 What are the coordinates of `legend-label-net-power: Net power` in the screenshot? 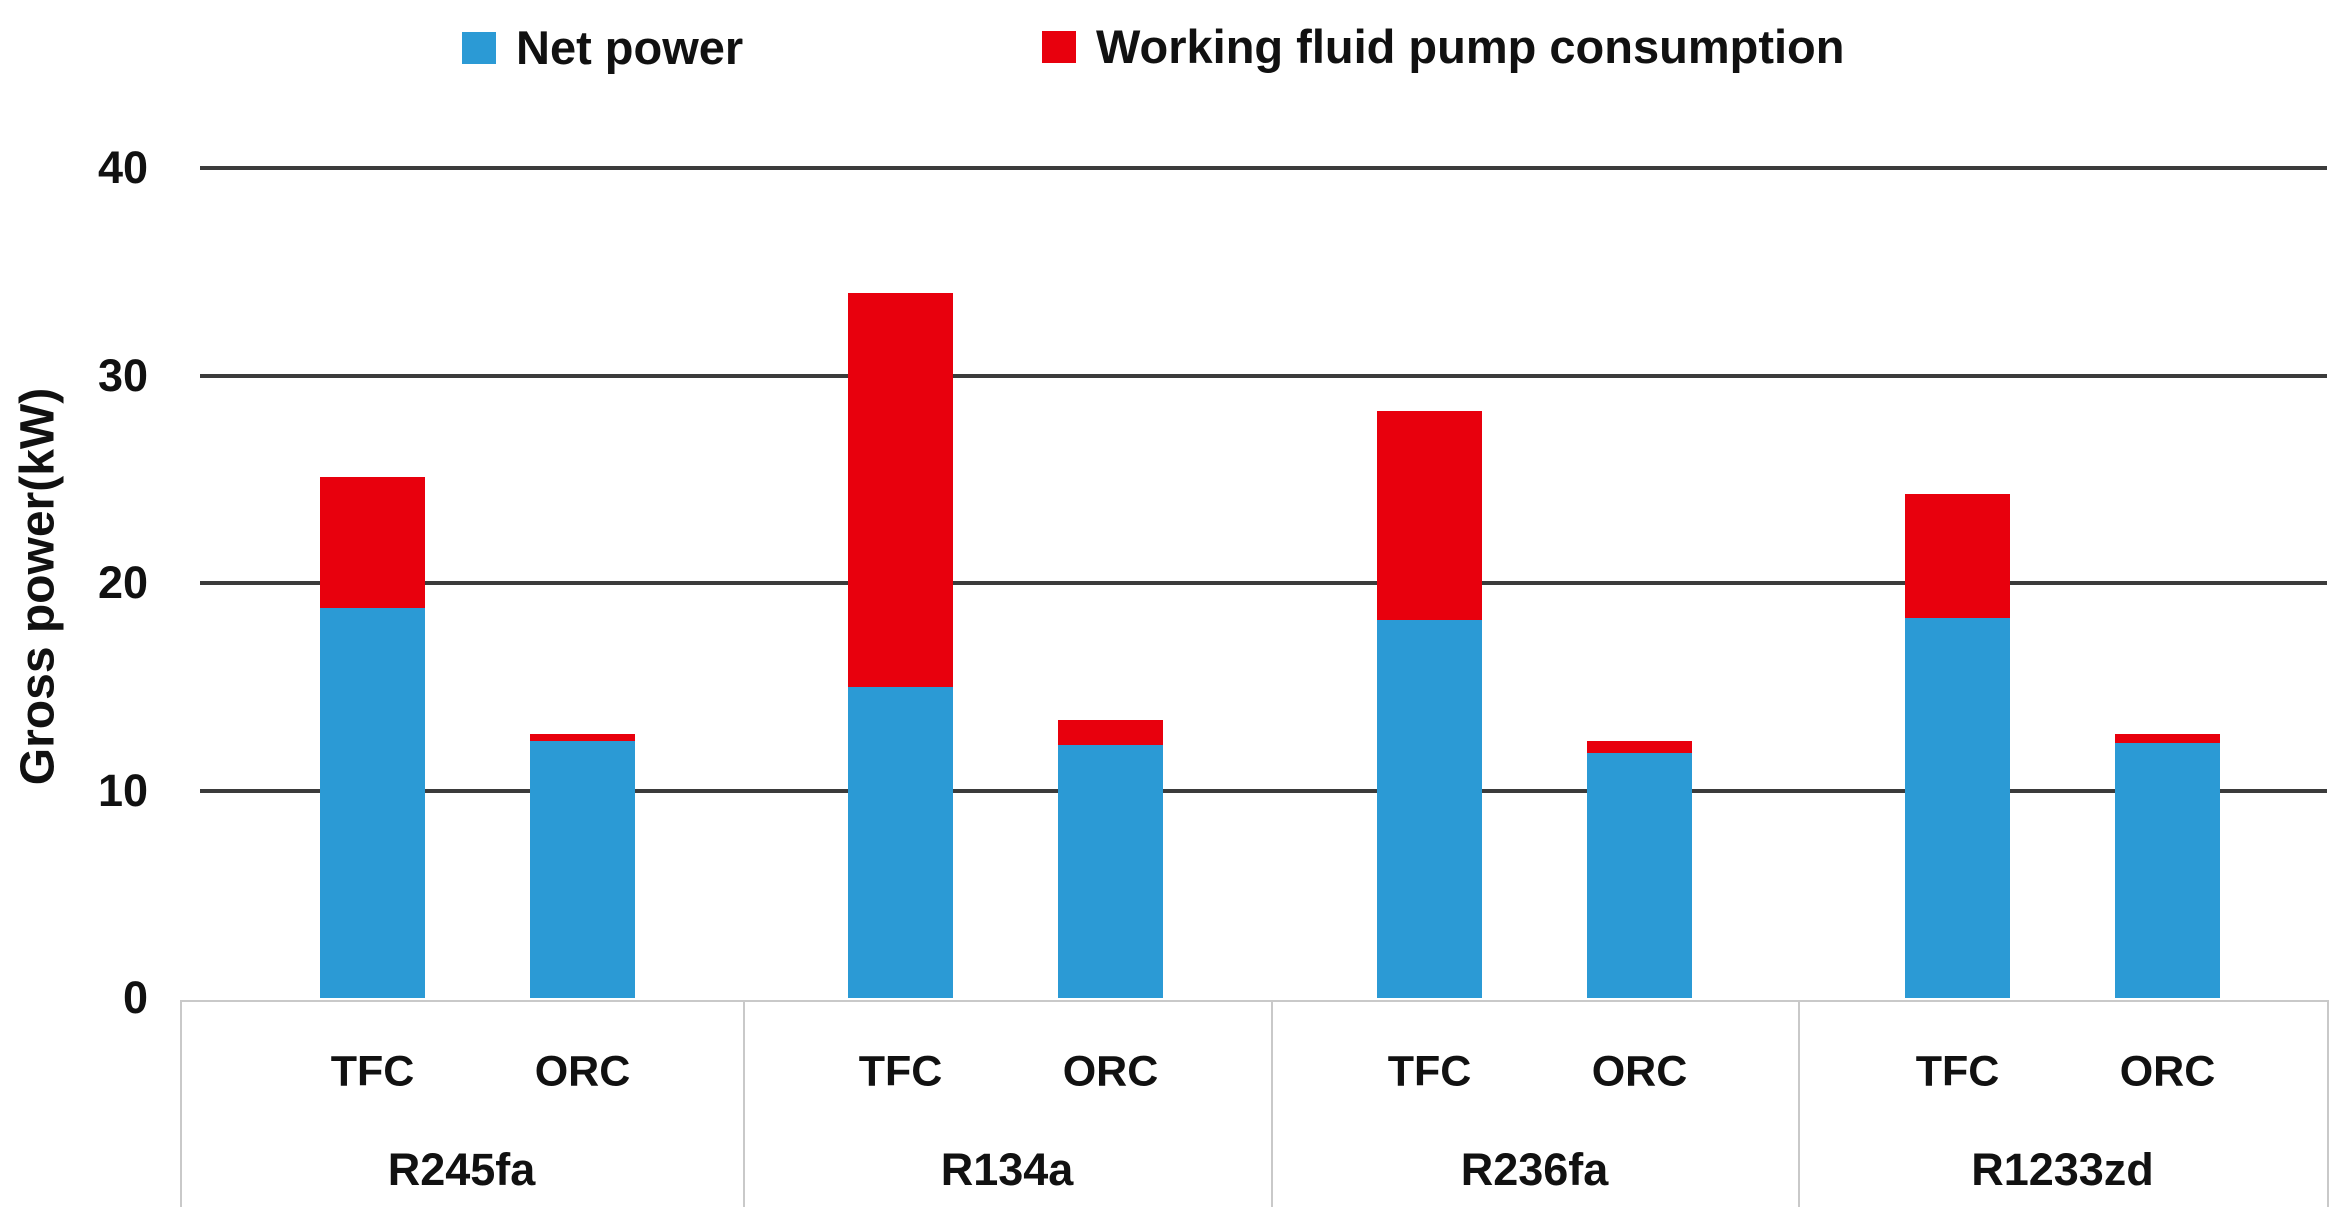 It's located at (630, 47).